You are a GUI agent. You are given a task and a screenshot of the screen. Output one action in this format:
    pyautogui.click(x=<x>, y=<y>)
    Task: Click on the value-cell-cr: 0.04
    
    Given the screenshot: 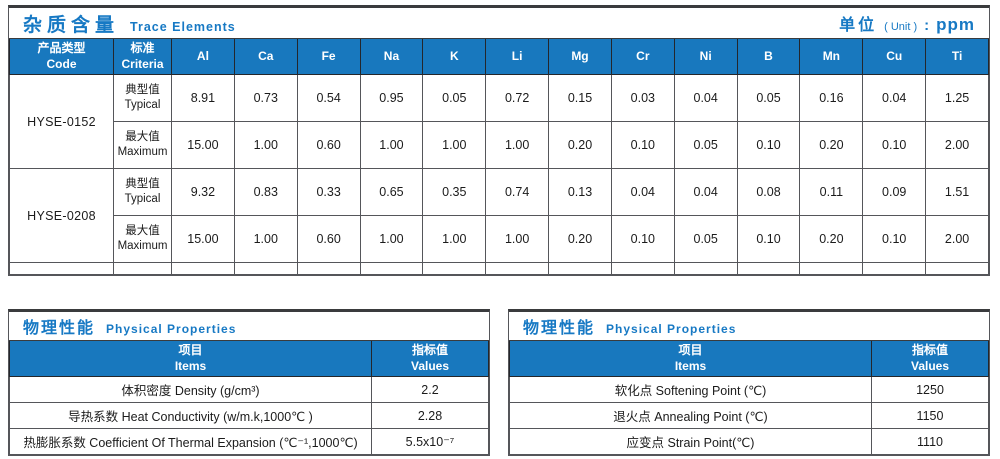 What is the action you would take?
    pyautogui.click(x=642, y=192)
    